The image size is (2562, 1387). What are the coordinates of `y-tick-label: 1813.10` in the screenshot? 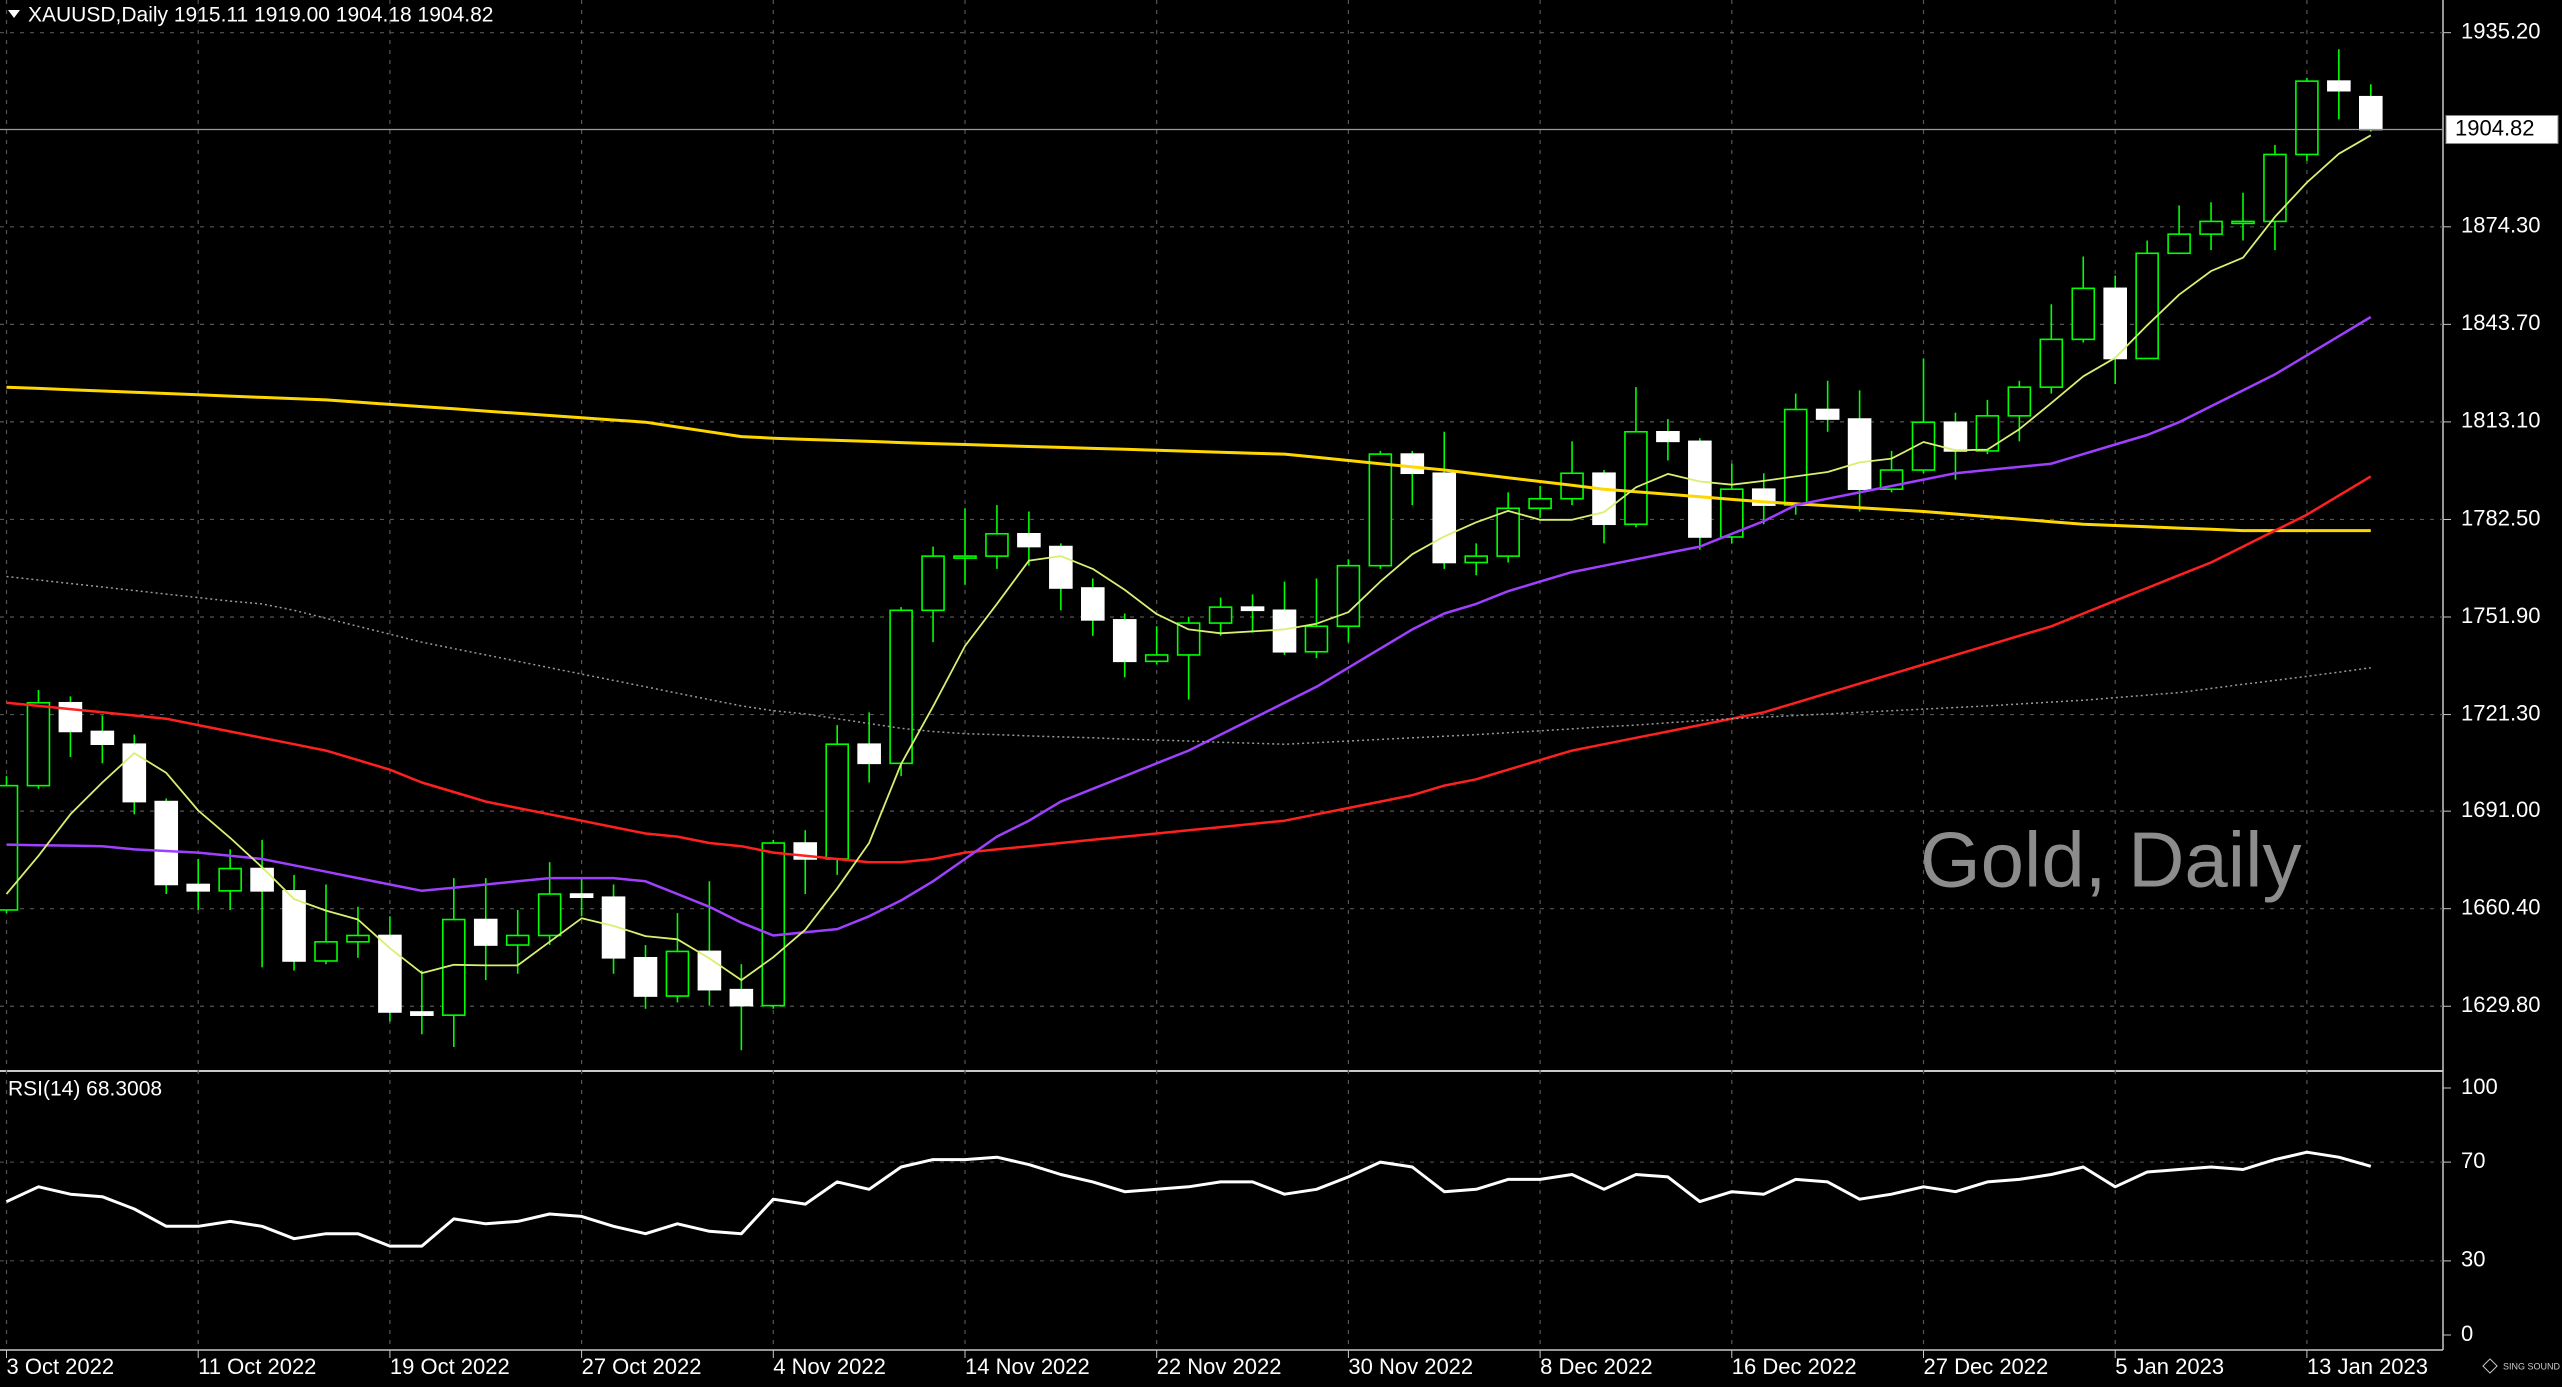 It's located at (2501, 420).